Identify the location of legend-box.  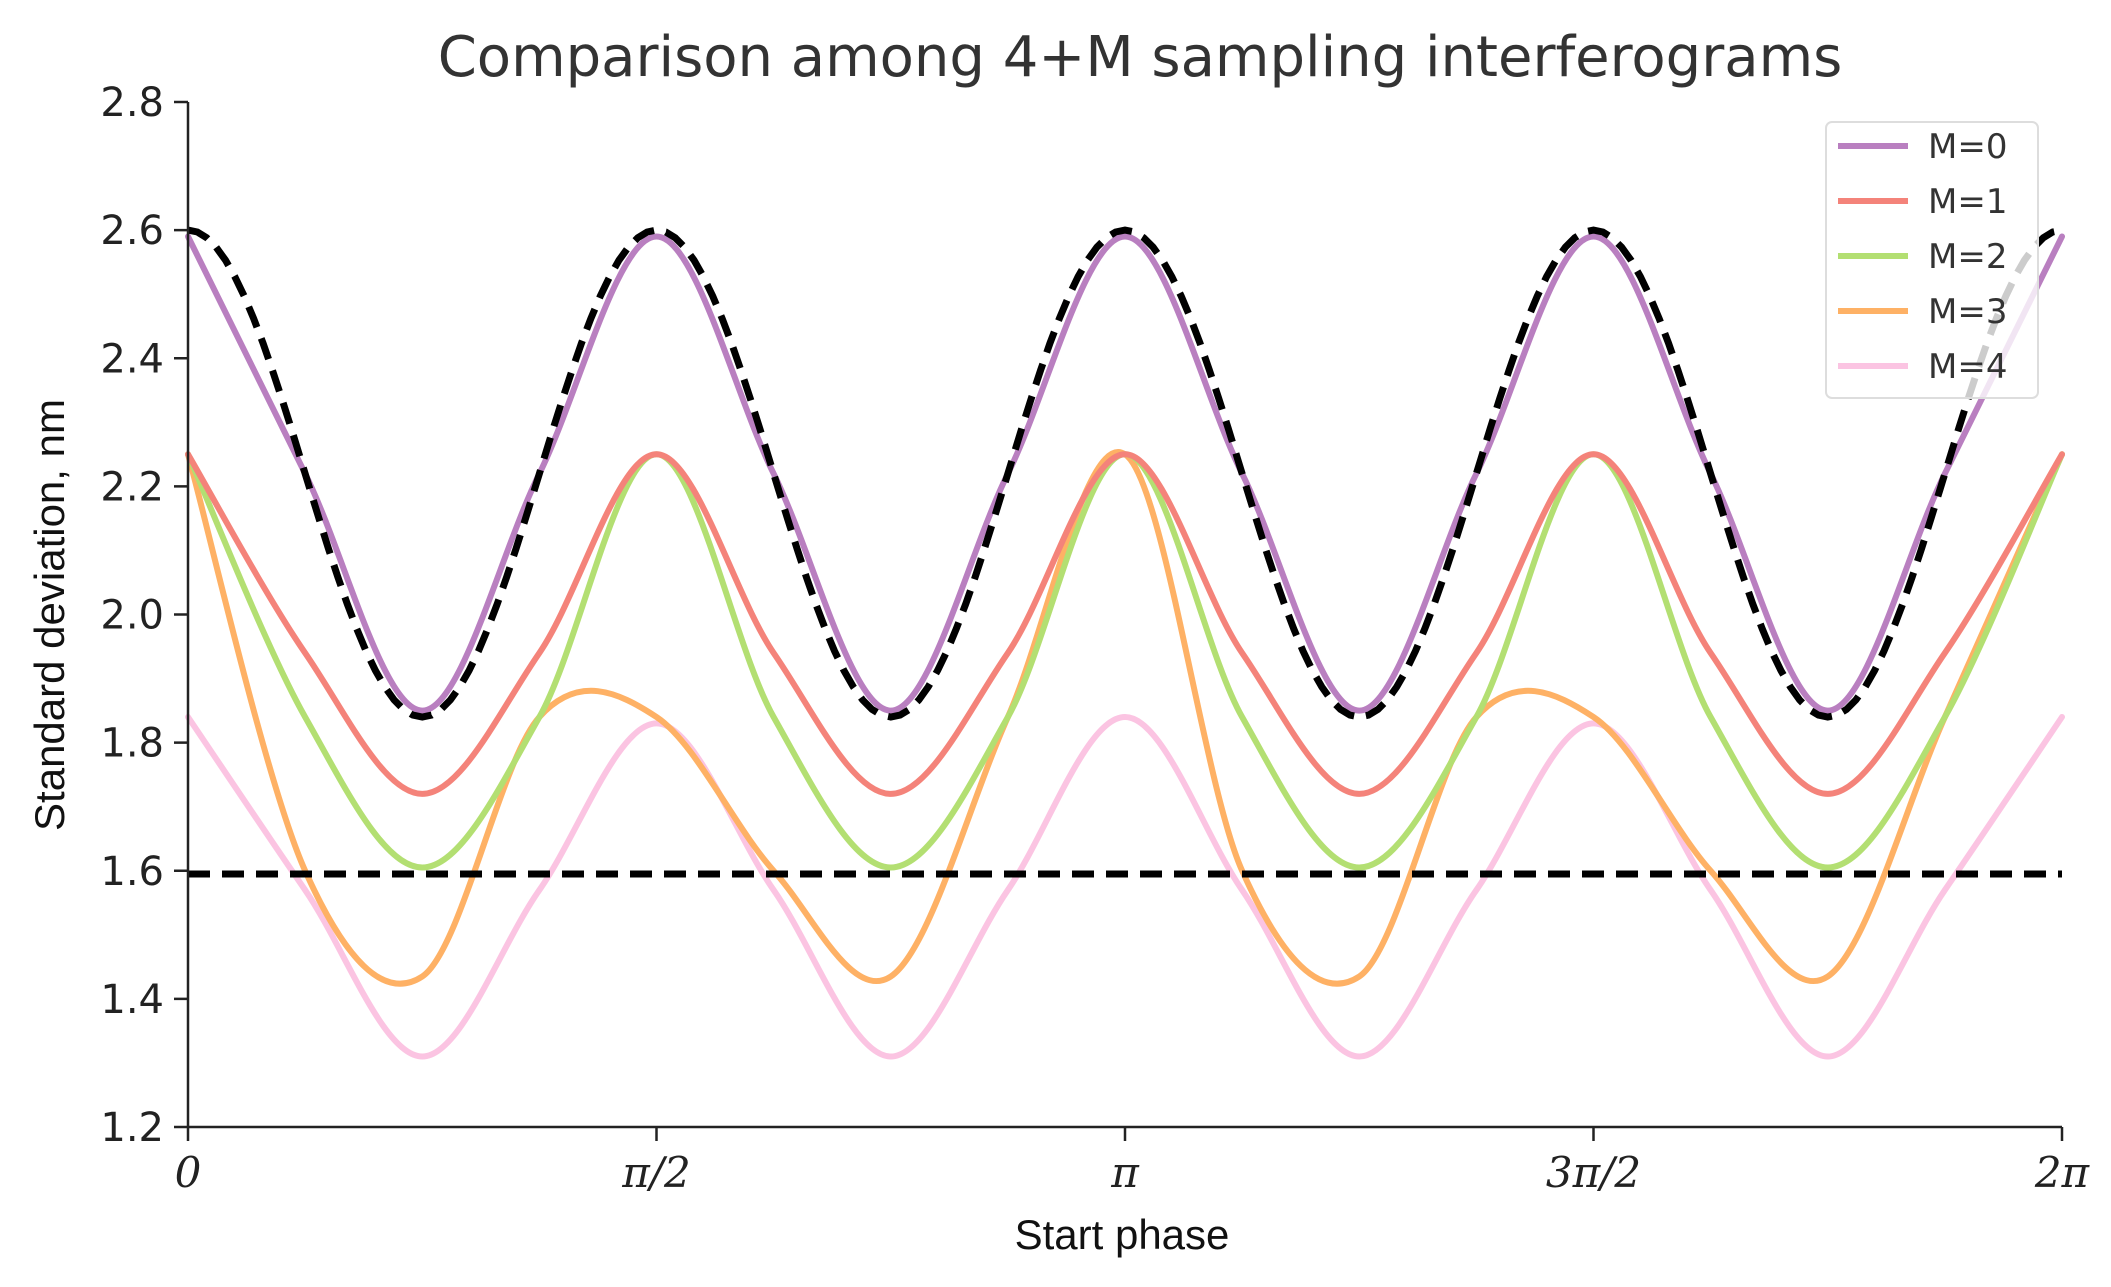
(1932, 260).